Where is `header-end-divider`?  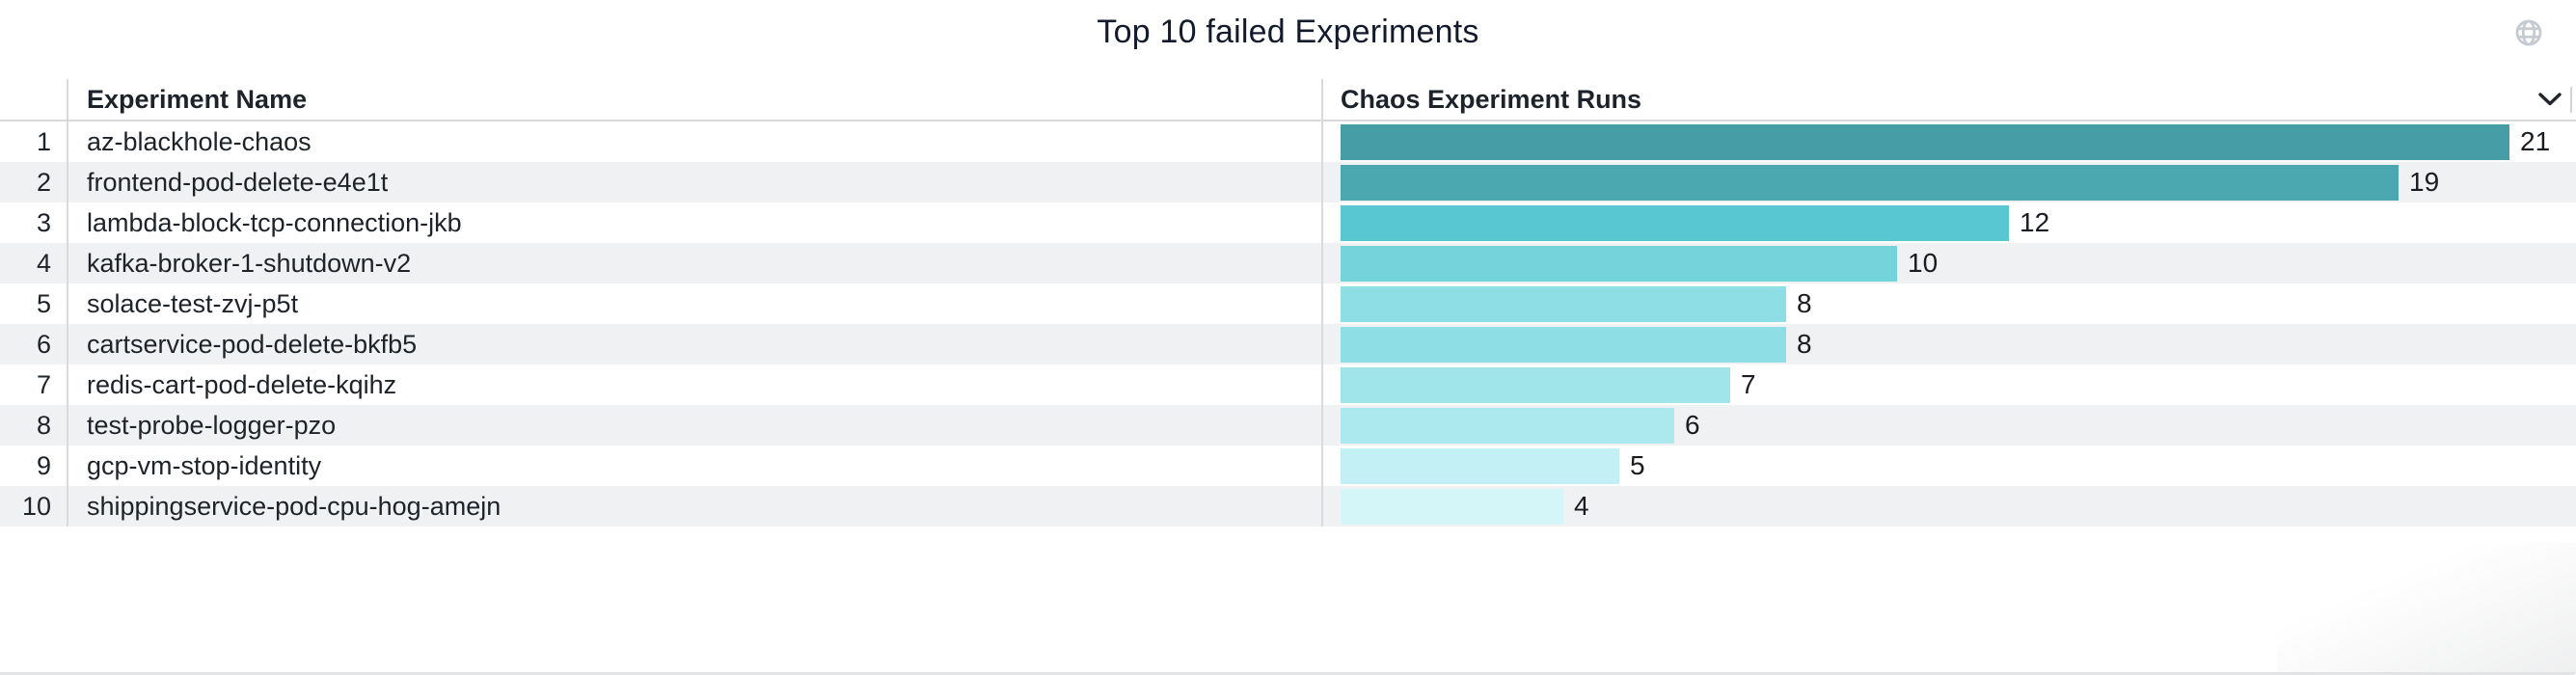
header-end-divider is located at coordinates (2571, 100).